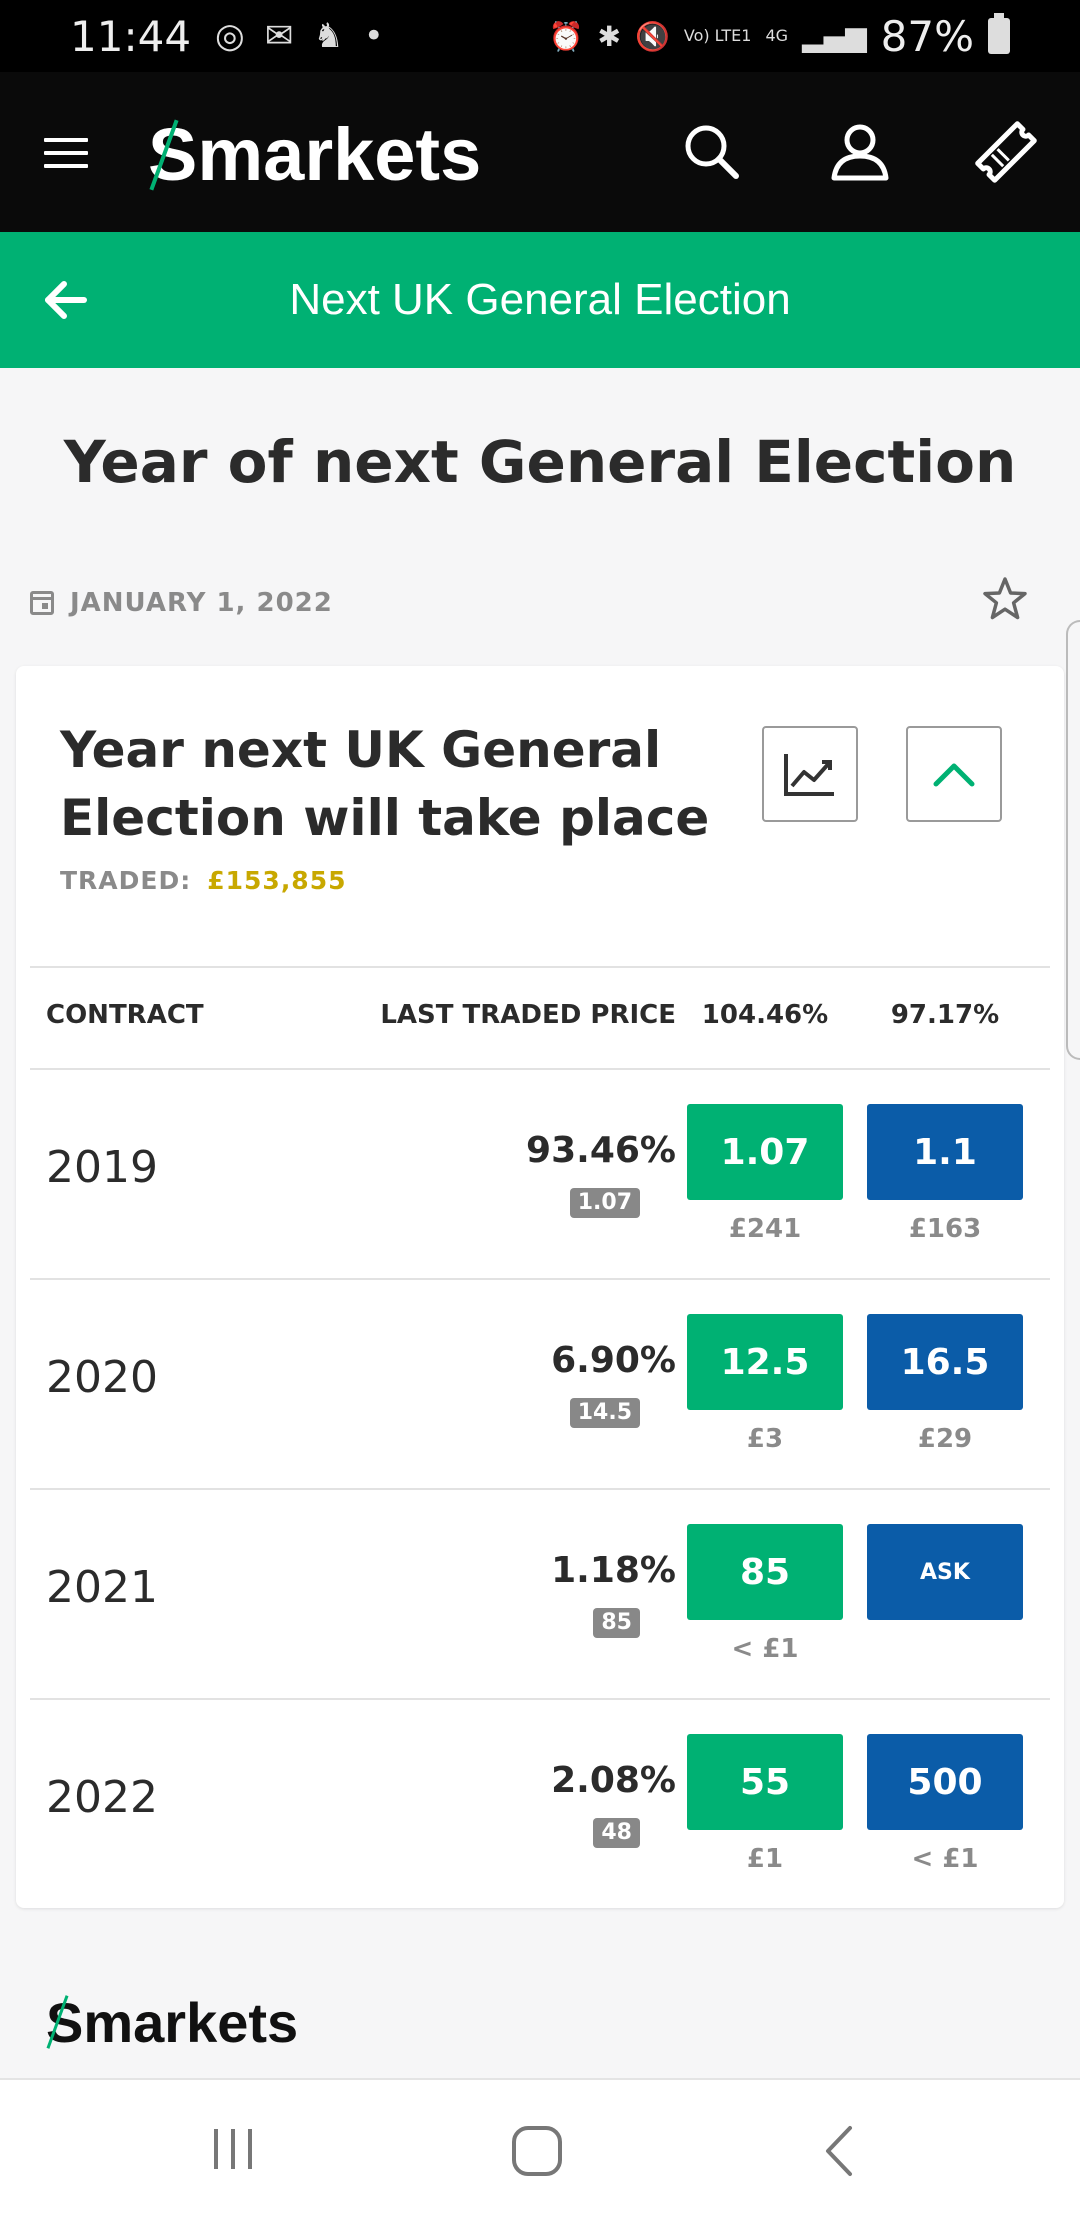  I want to click on lay-liquidity: £29, so click(945, 1439).